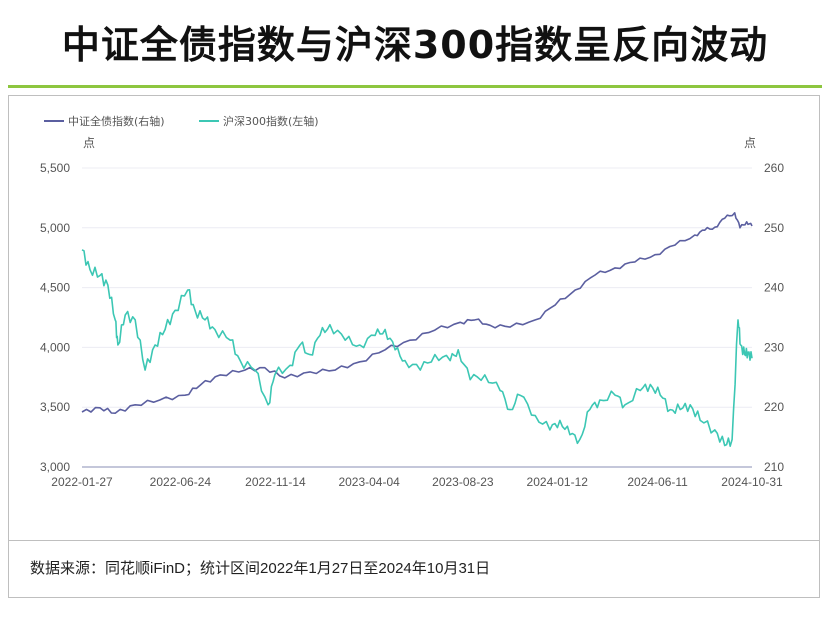 The width and height of the screenshot is (830, 618). Describe the element at coordinates (55, 347) in the screenshot. I see `left-axis-tick-label: 4,000` at that location.